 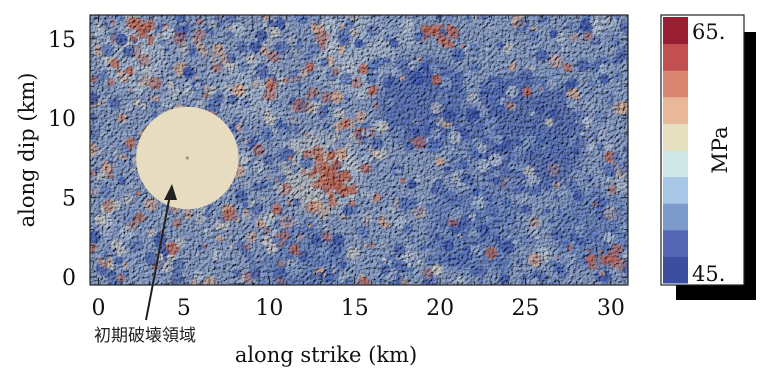 I want to click on colorbar-segment, so click(x=675, y=84).